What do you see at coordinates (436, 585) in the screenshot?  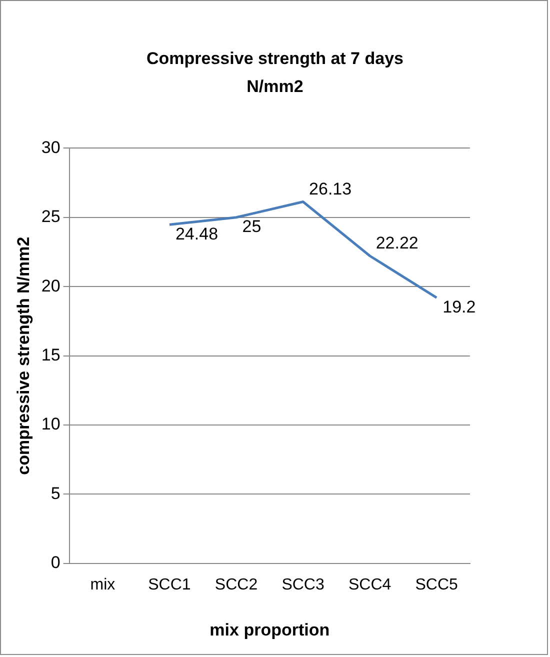 I see `x-tick-label: SCC5` at bounding box center [436, 585].